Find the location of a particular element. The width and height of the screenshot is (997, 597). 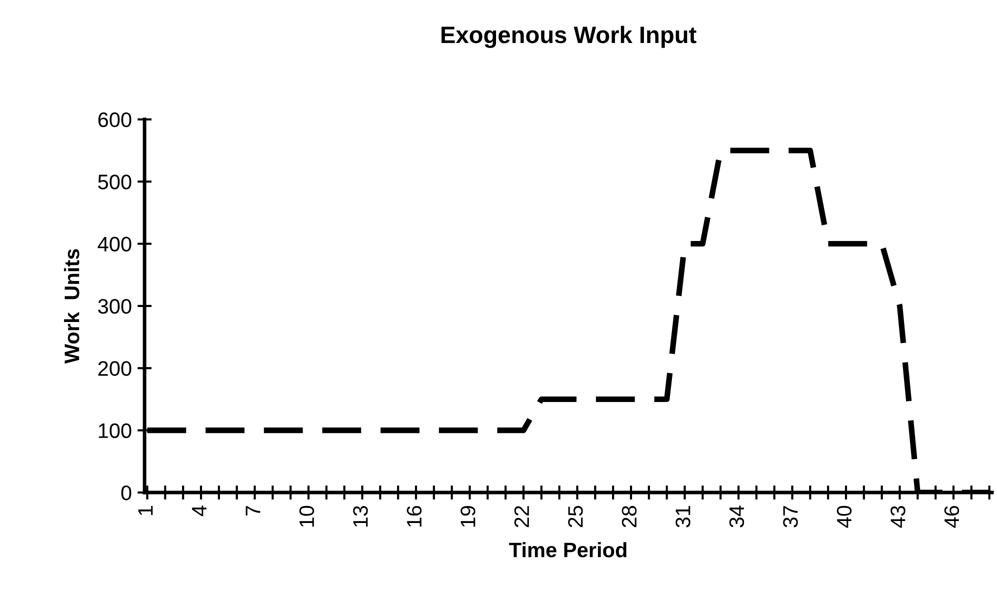

y-tick-label: 100 is located at coordinates (115, 430).